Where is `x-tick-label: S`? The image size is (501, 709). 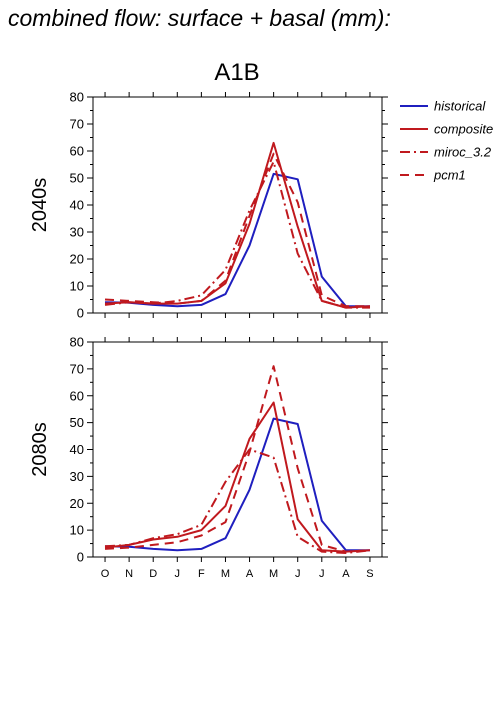
x-tick-label: S is located at coordinates (369, 574).